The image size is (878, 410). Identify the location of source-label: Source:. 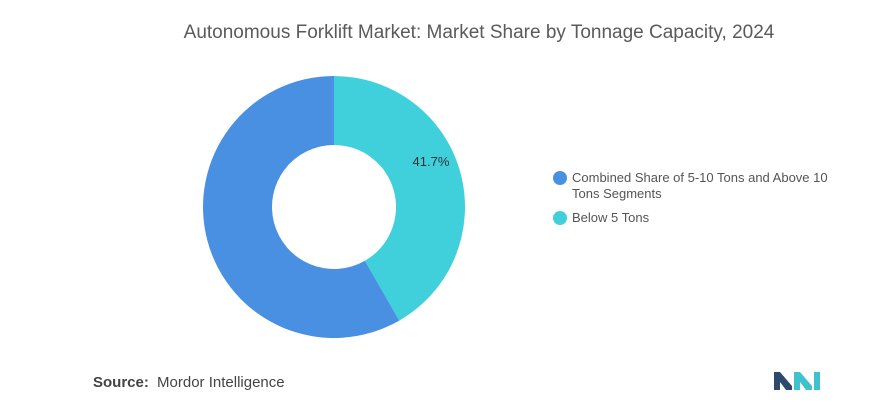
(121, 382).